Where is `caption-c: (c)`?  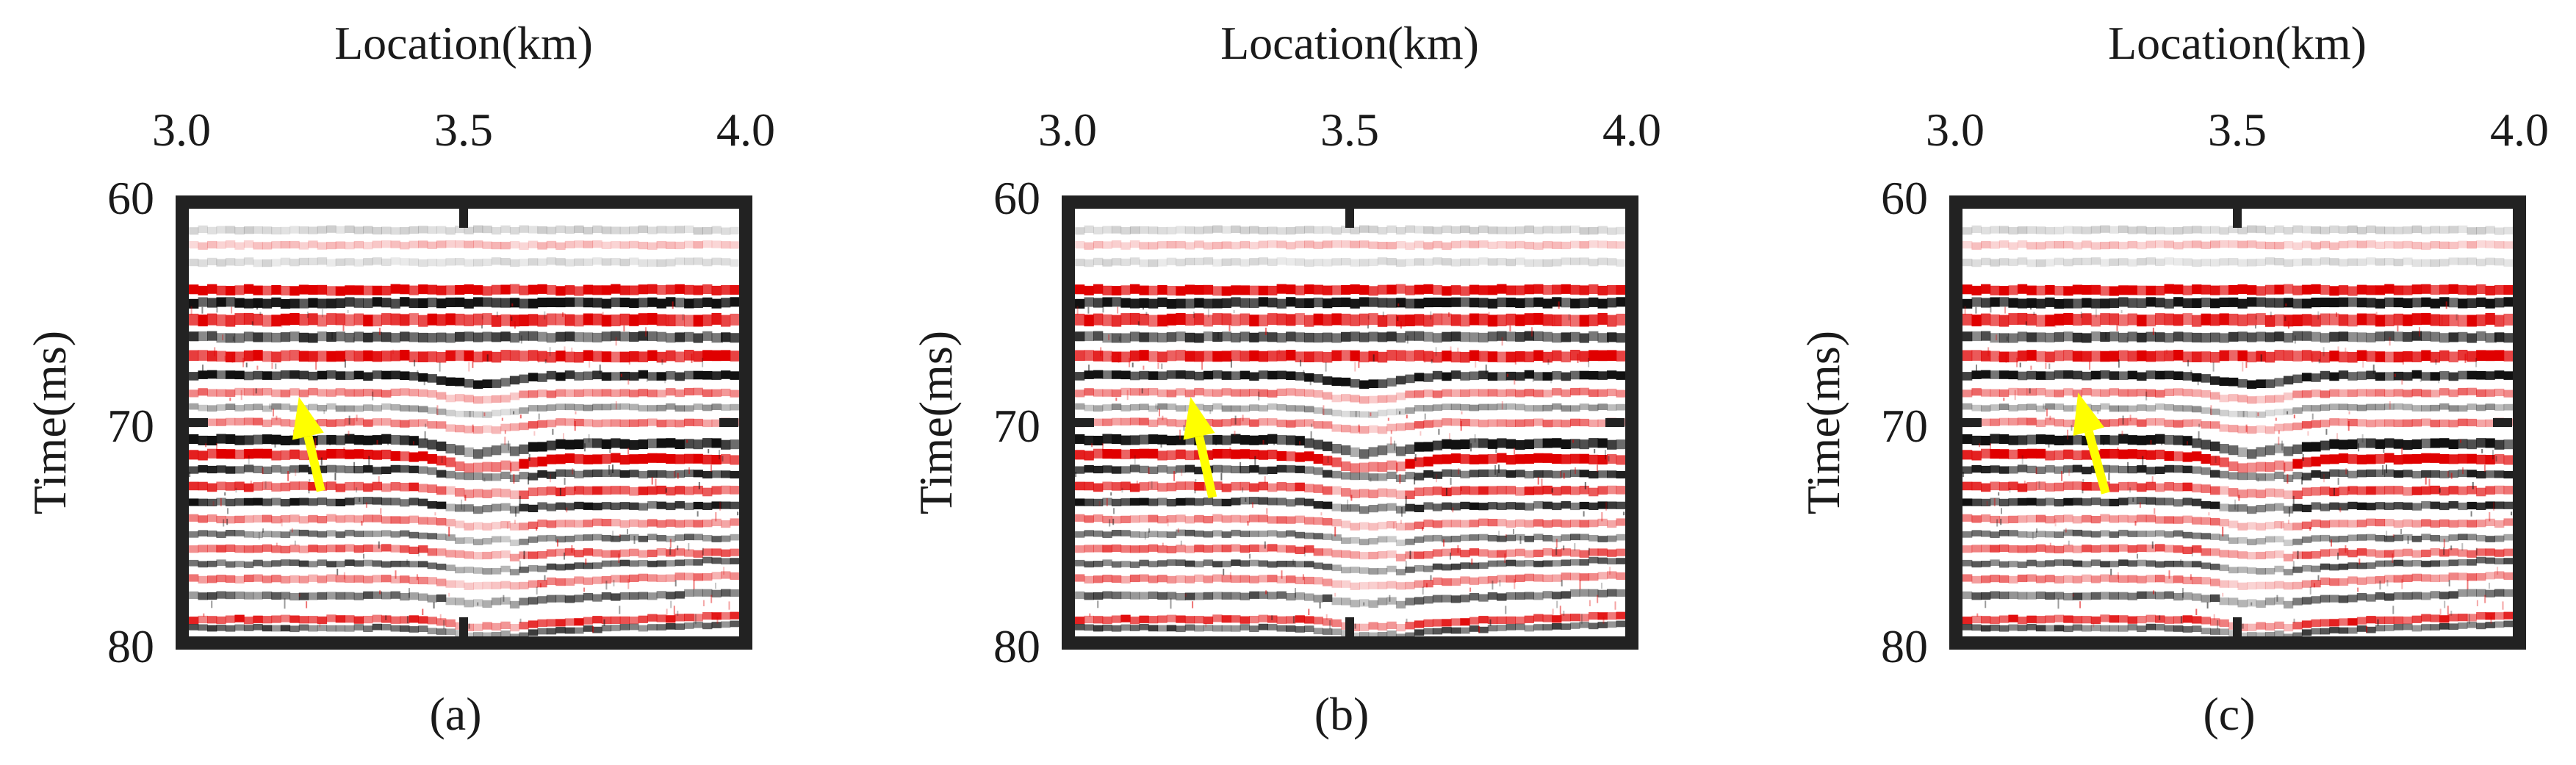
caption-c: (c) is located at coordinates (2229, 714).